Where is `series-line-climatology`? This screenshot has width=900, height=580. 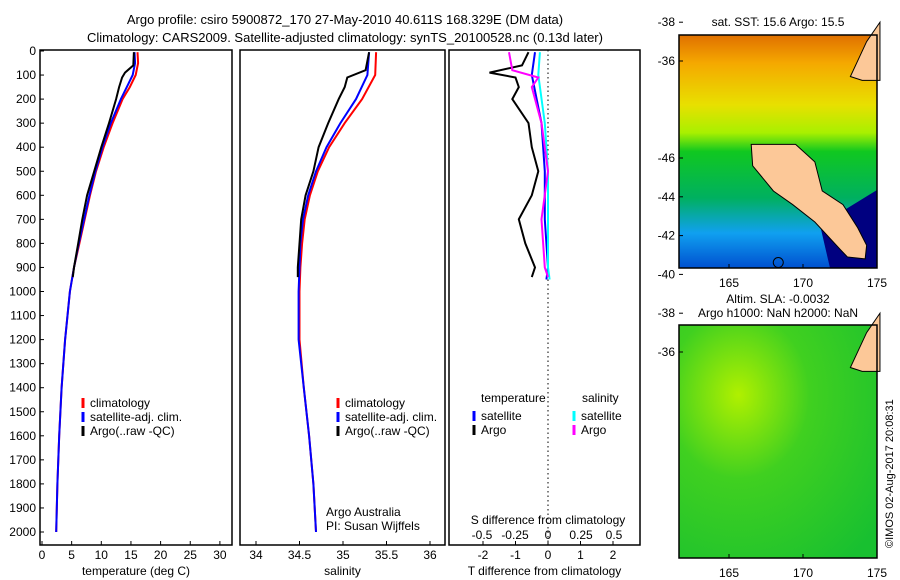 series-line-climatology is located at coordinates (97, 292).